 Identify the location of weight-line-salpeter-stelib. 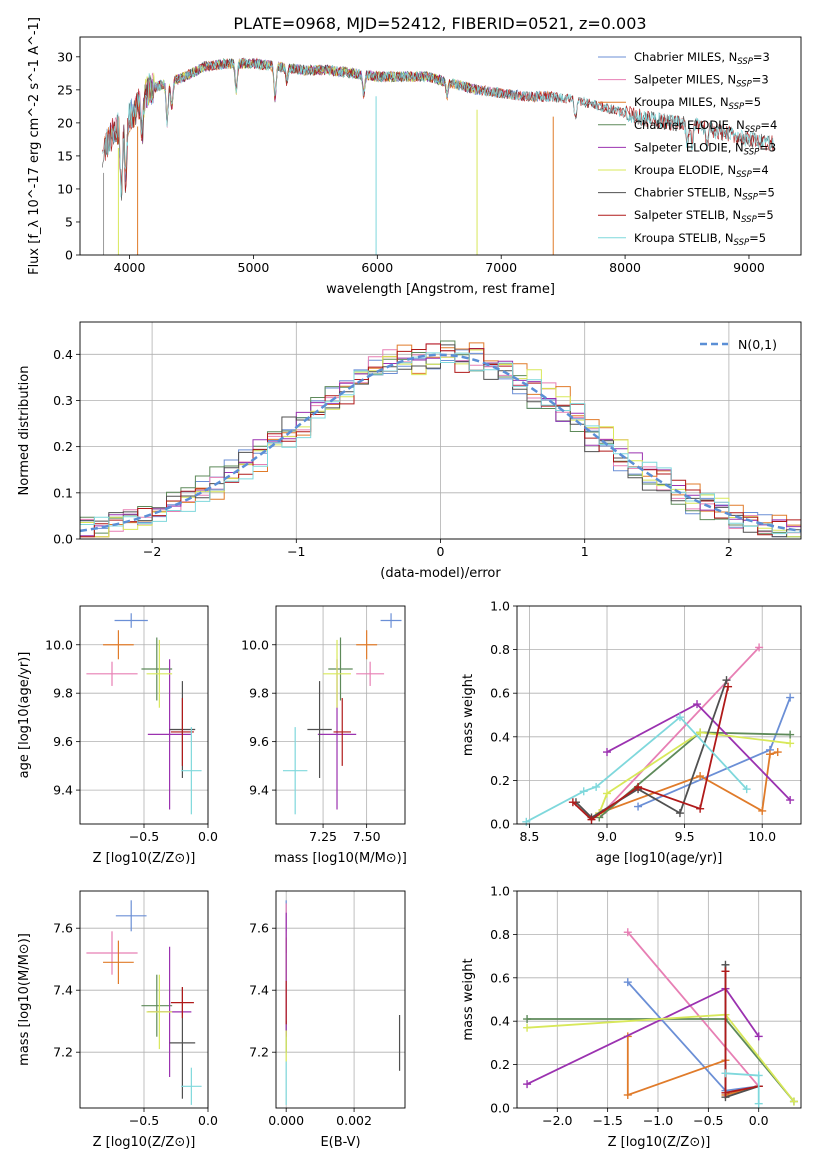
(650, 753).